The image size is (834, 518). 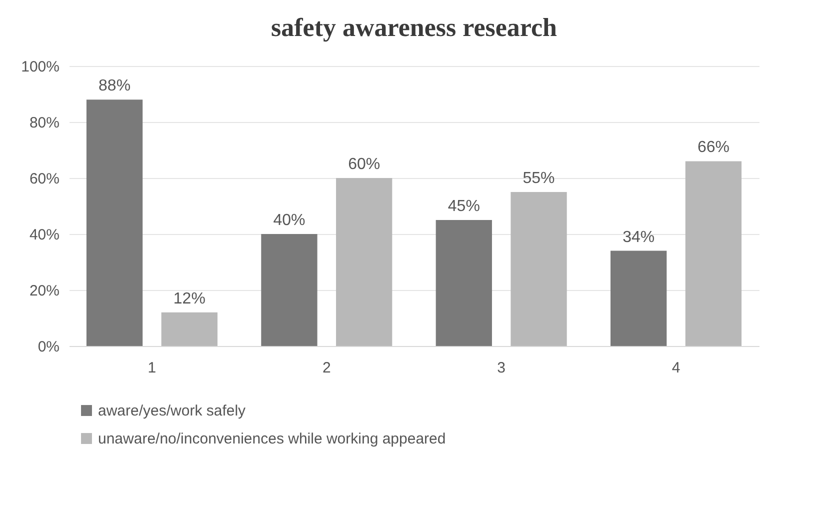 I want to click on data-label: 60%, so click(x=364, y=164).